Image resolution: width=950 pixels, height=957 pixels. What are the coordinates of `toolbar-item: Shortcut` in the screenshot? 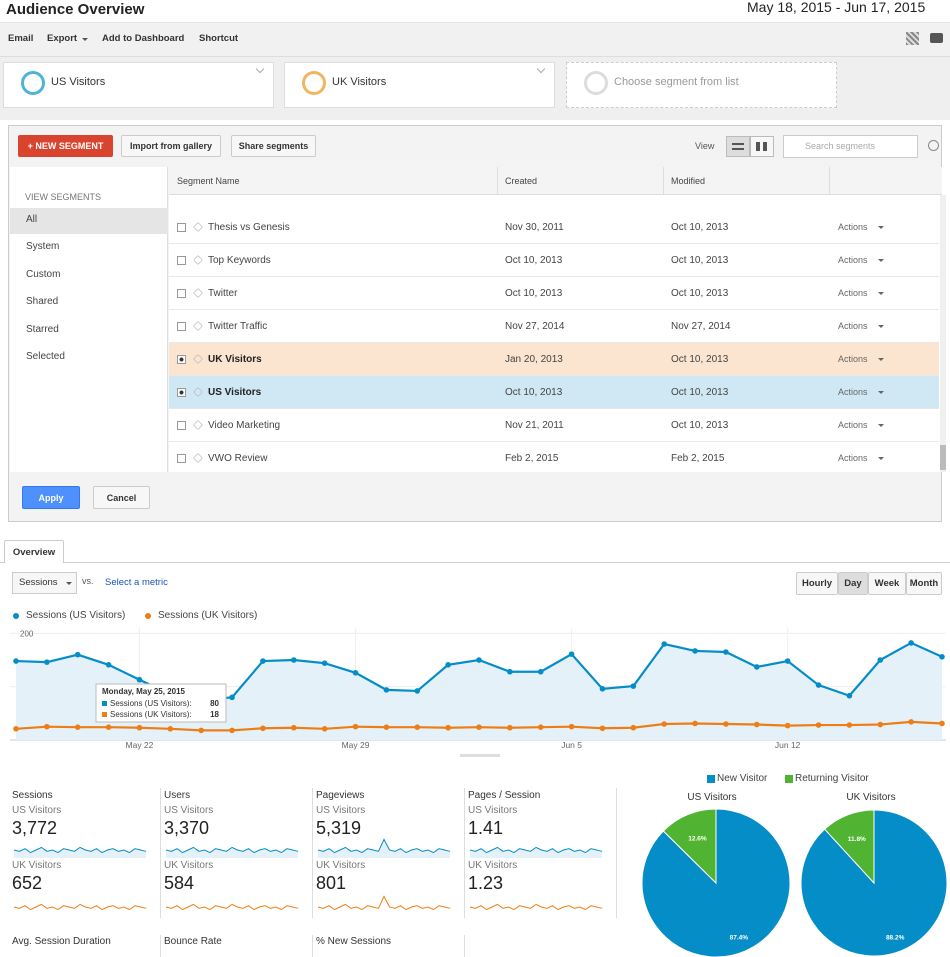 It's located at (219, 38).